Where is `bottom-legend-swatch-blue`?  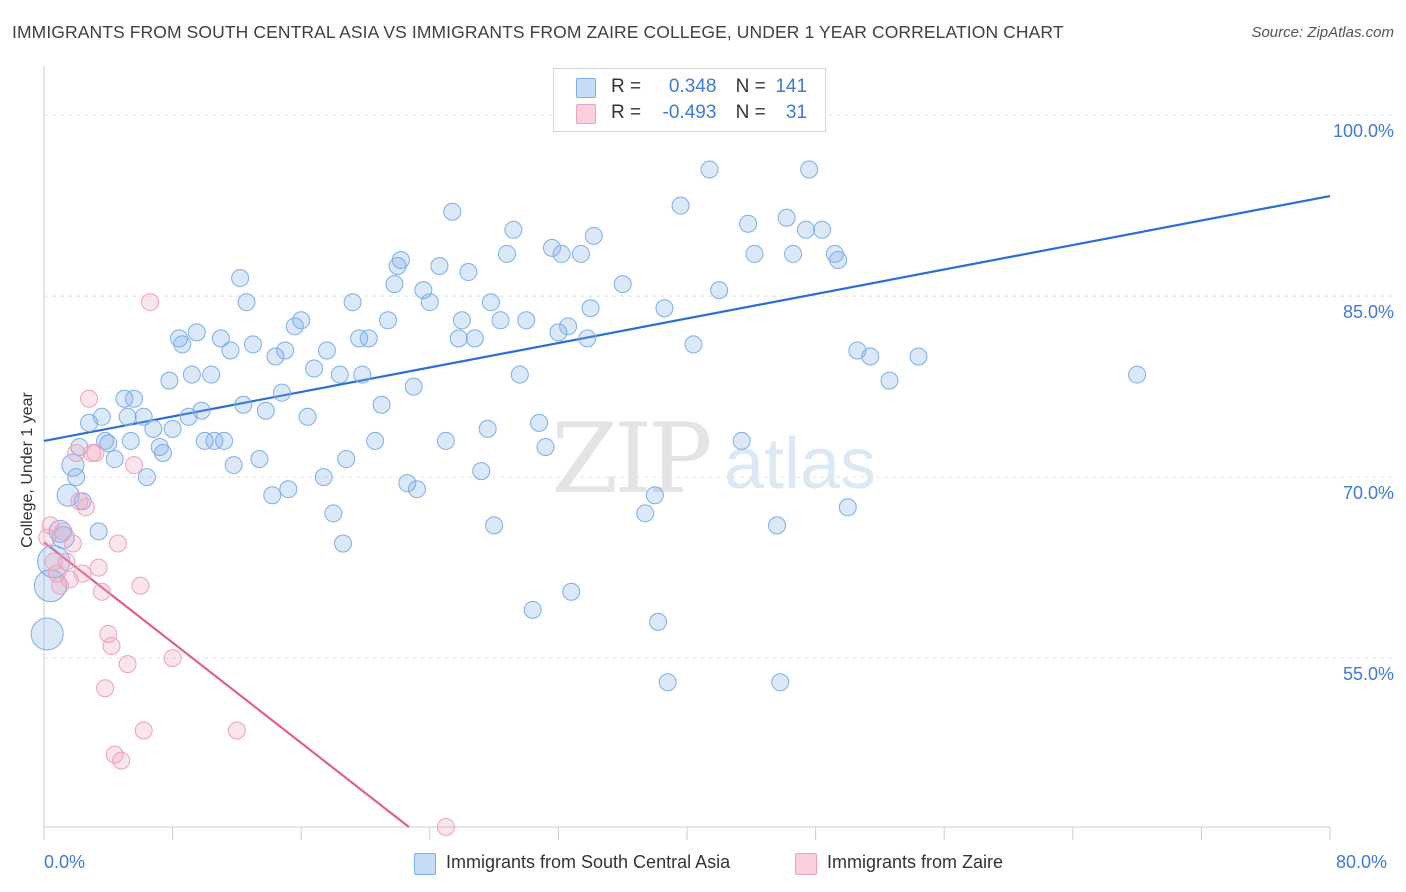
bottom-legend-swatch-blue is located at coordinates (425, 864).